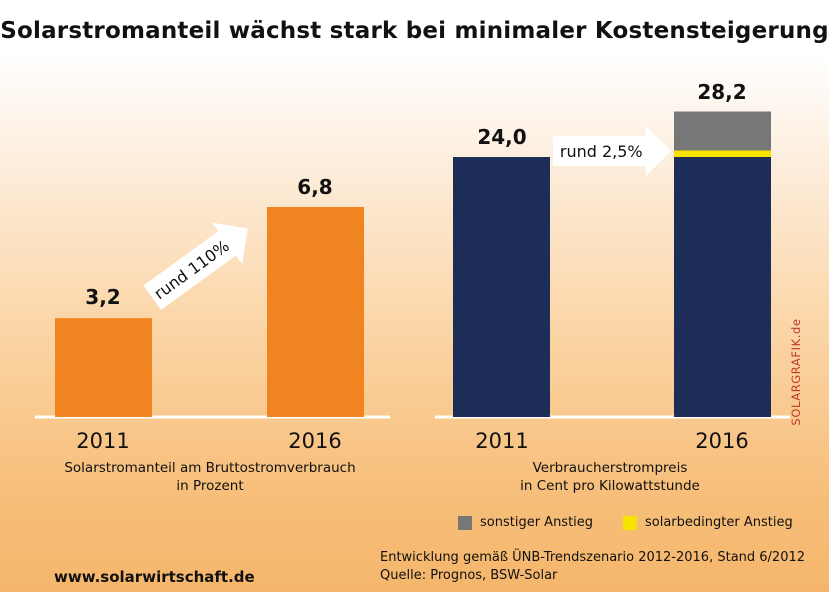 The width and height of the screenshot is (829, 592). What do you see at coordinates (610, 486) in the screenshot?
I see `caption-right-line2: in Cent pro Kilowattstunde` at bounding box center [610, 486].